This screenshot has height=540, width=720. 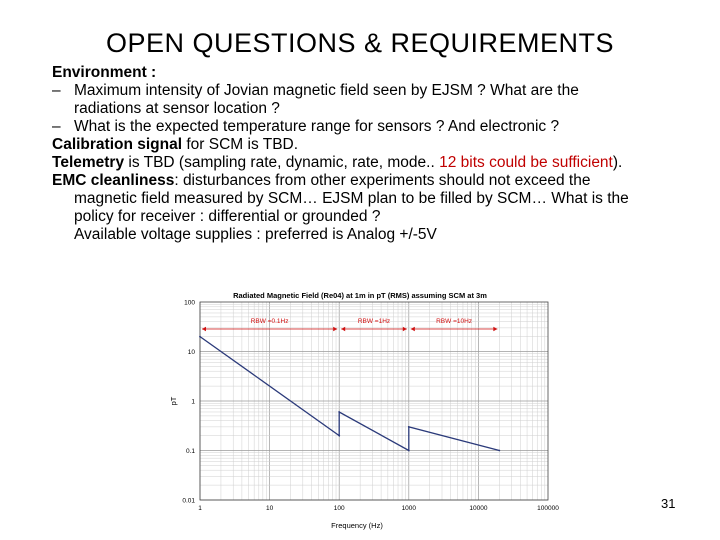 I want to click on x-tick-label: 1000, so click(x=409, y=508).